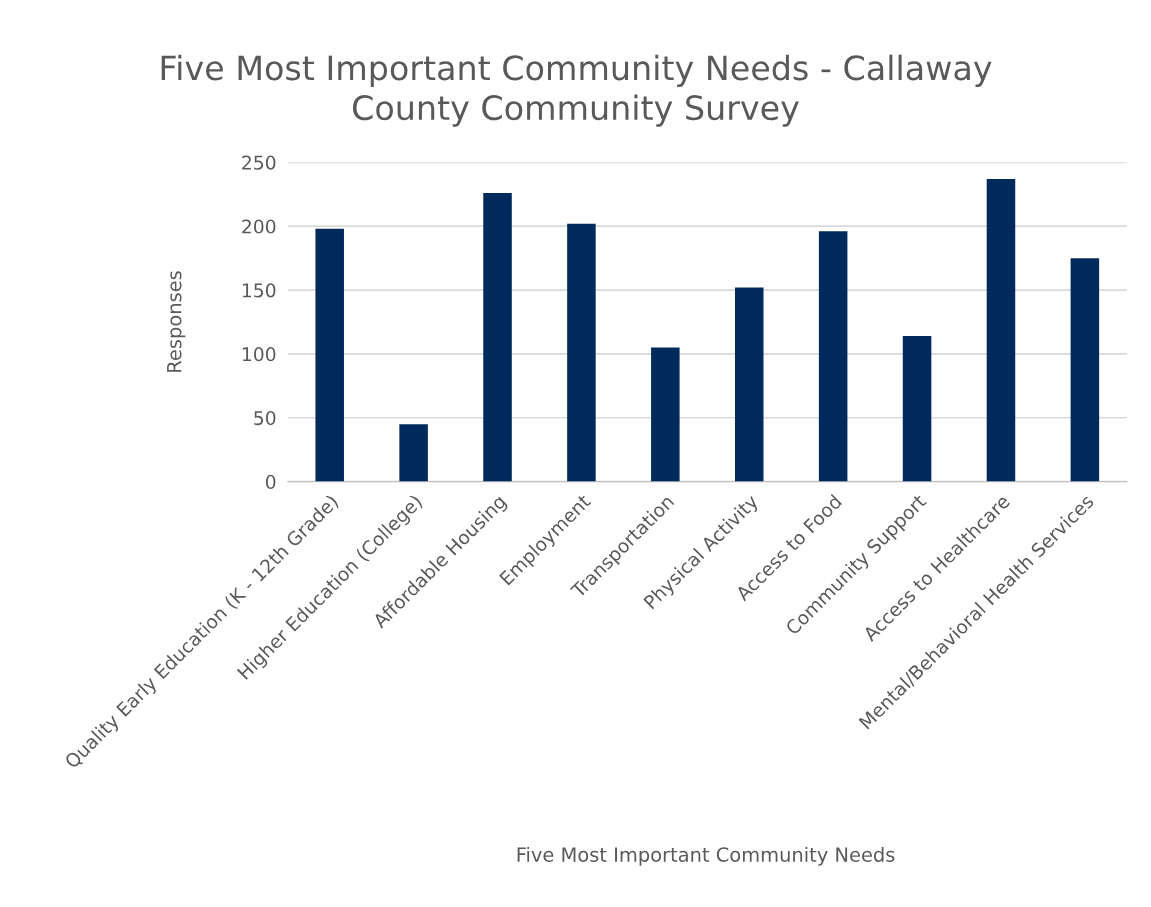  What do you see at coordinates (259, 290) in the screenshot?
I see `y-tick-label: 150` at bounding box center [259, 290].